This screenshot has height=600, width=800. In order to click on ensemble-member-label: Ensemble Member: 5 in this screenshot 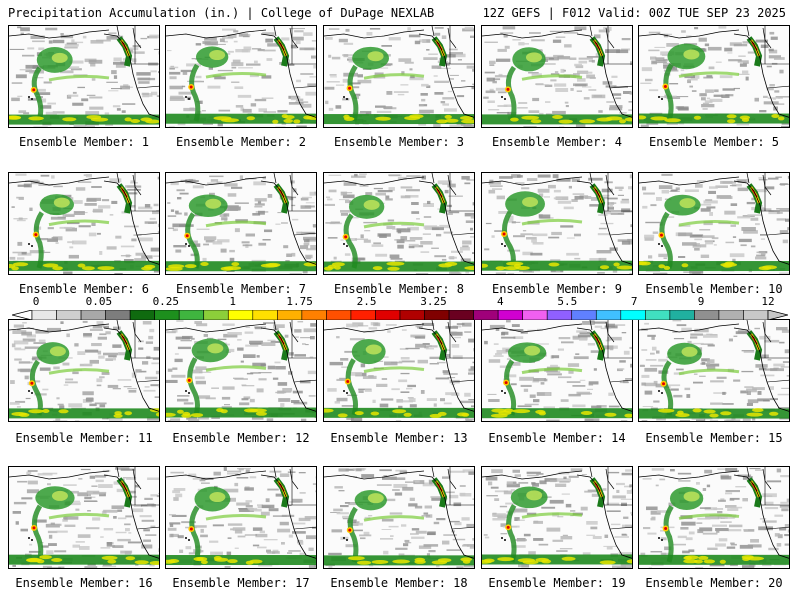, I will do `click(714, 142)`.